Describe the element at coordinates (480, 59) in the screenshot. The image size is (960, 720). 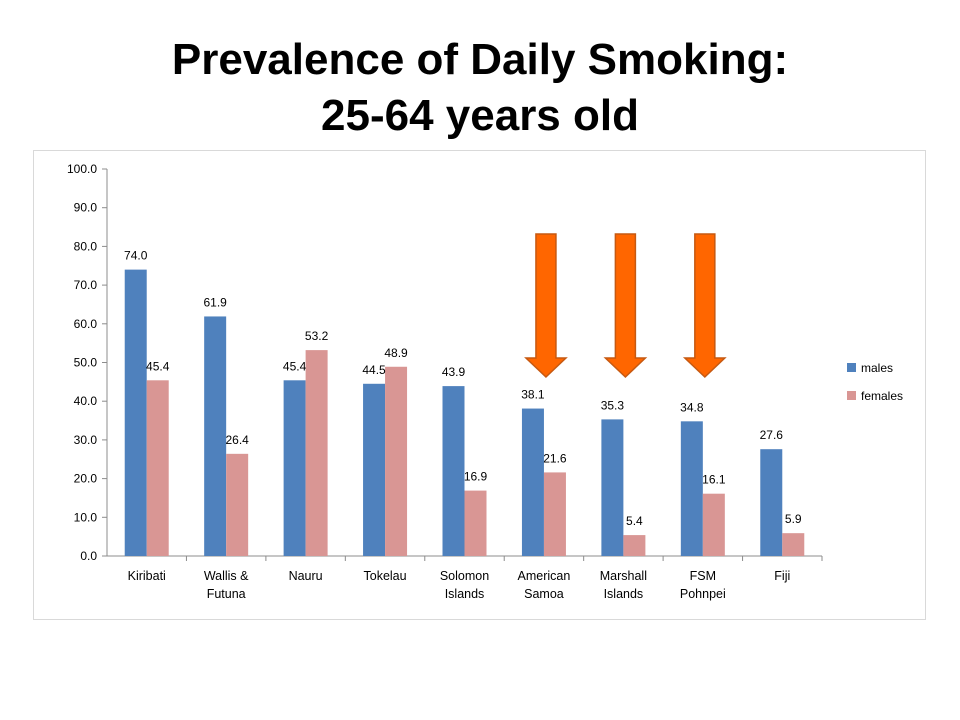
I see `slide-title-line-1: Prevalence of Daily Smoking:` at that location.